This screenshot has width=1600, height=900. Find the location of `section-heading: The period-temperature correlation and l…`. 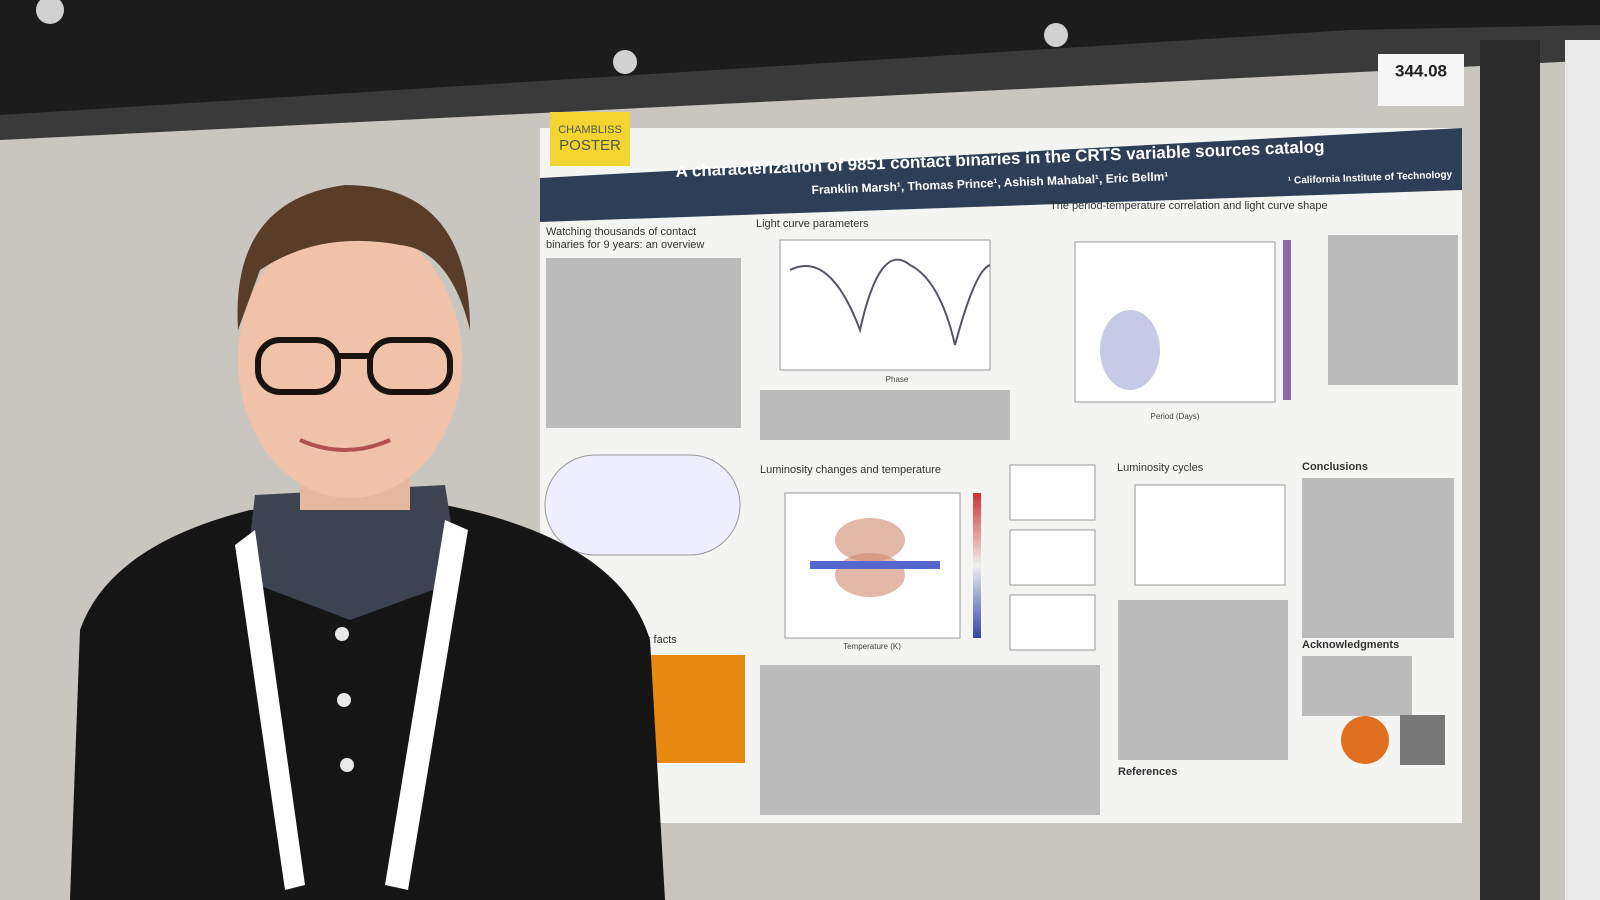

section-heading: The period-temperature correlation and l… is located at coordinates (1189, 206).